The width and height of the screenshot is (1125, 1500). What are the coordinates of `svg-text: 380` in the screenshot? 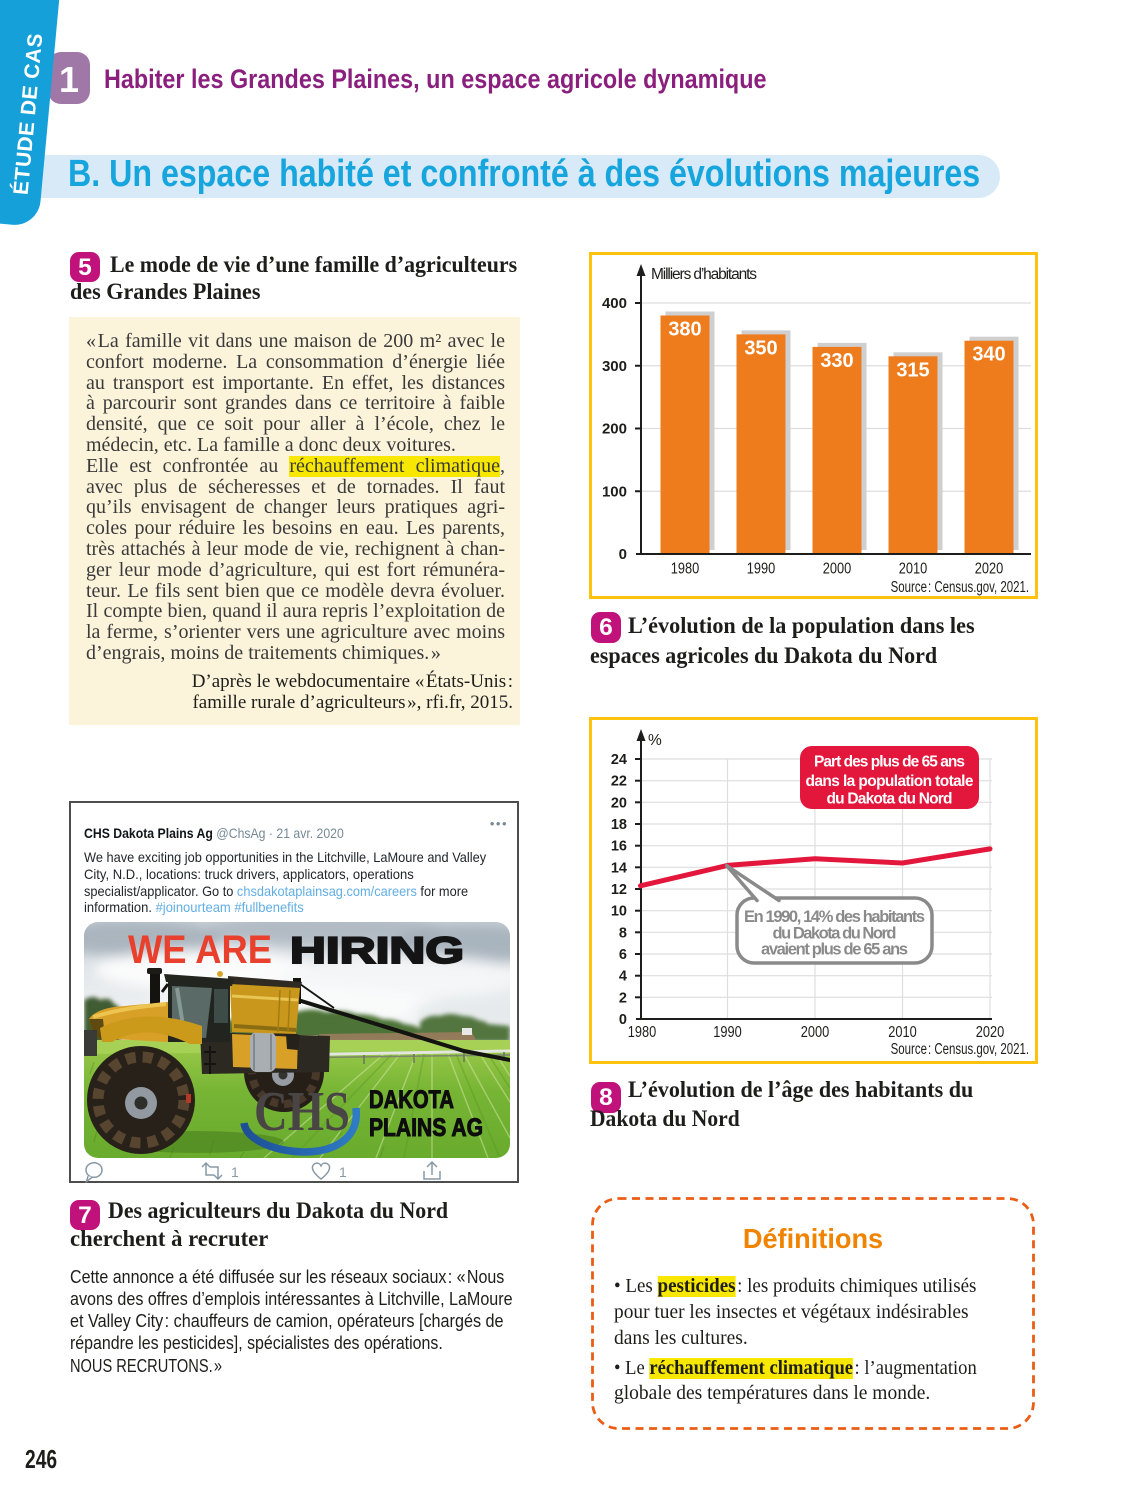 It's located at (684, 330).